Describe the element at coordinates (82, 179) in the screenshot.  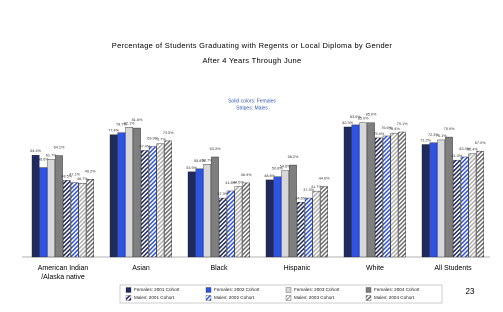
I see `value-label: 46.7%` at that location.